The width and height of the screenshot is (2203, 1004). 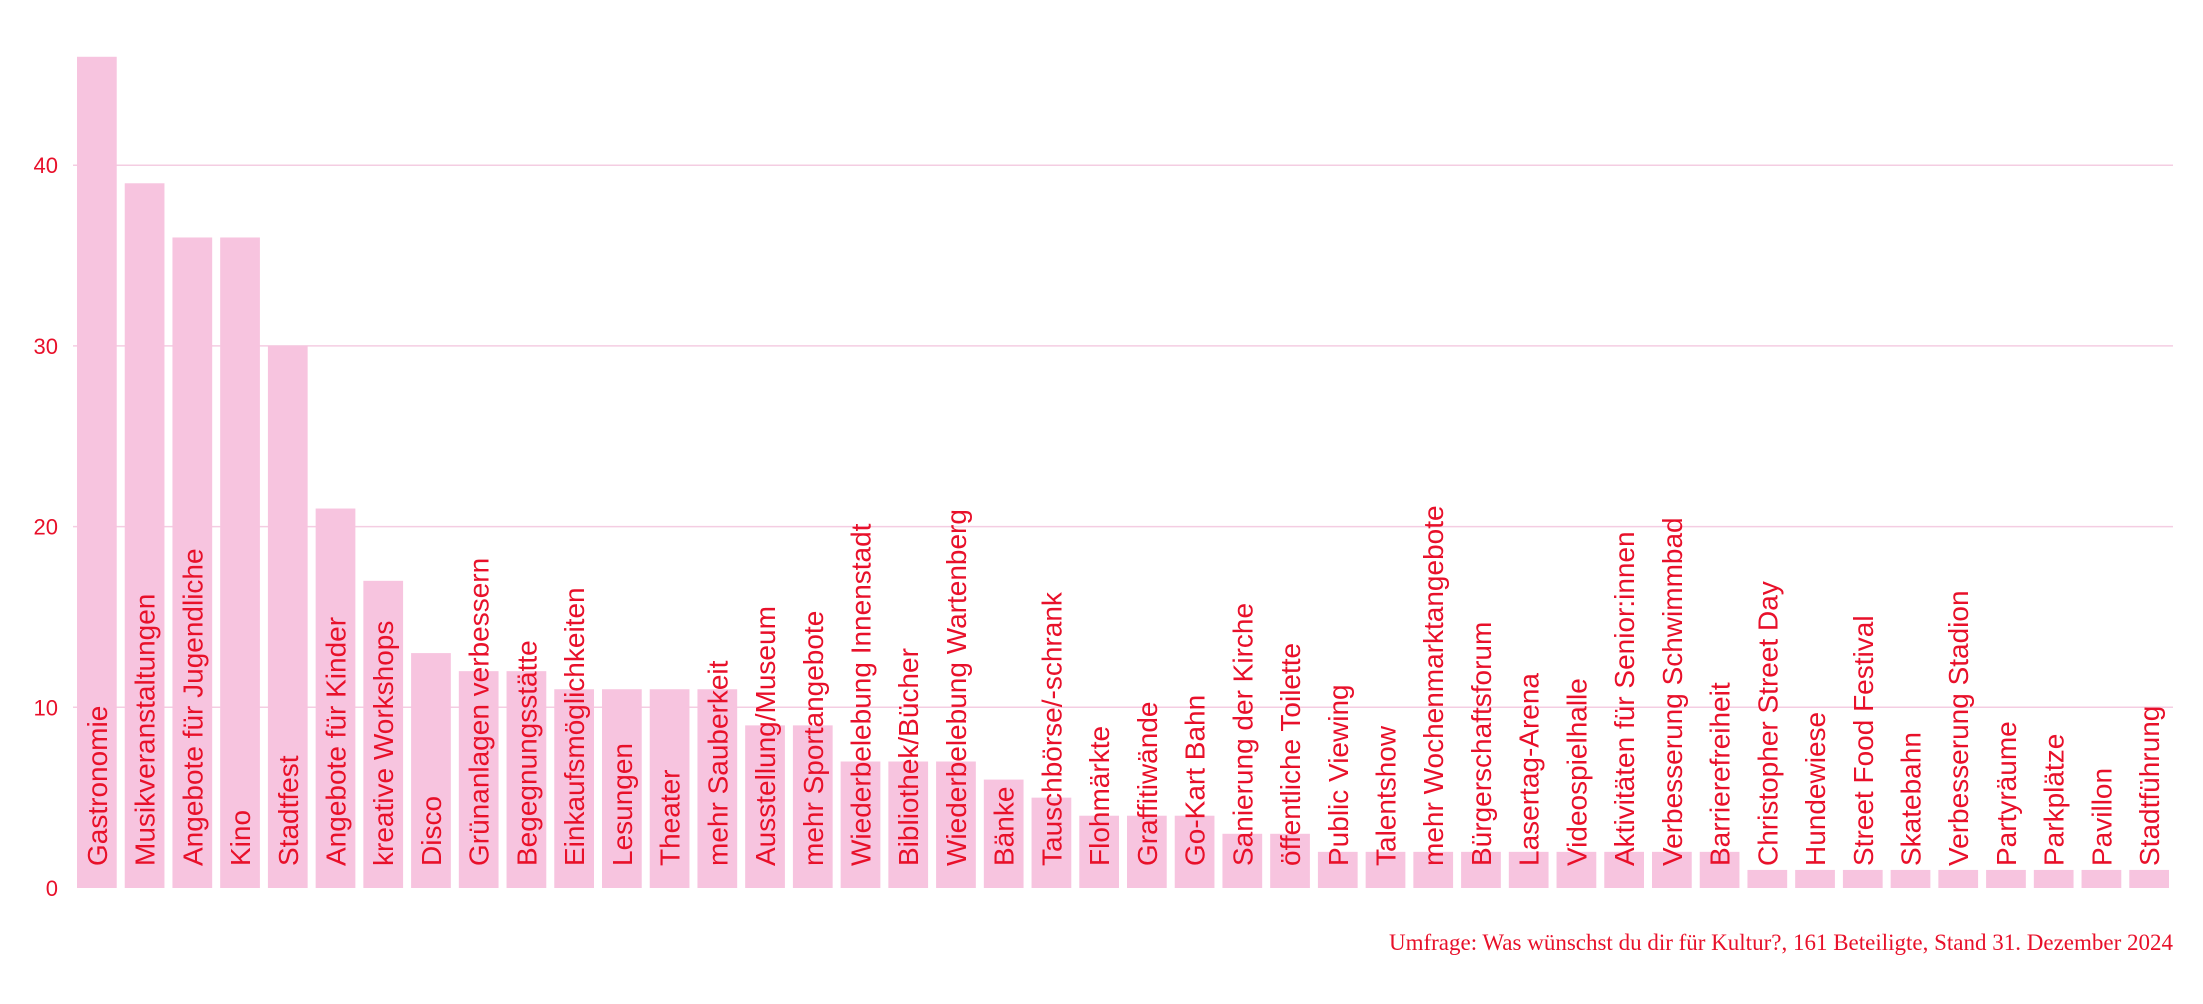 I want to click on y-tick-label: 20, so click(x=46, y=527).